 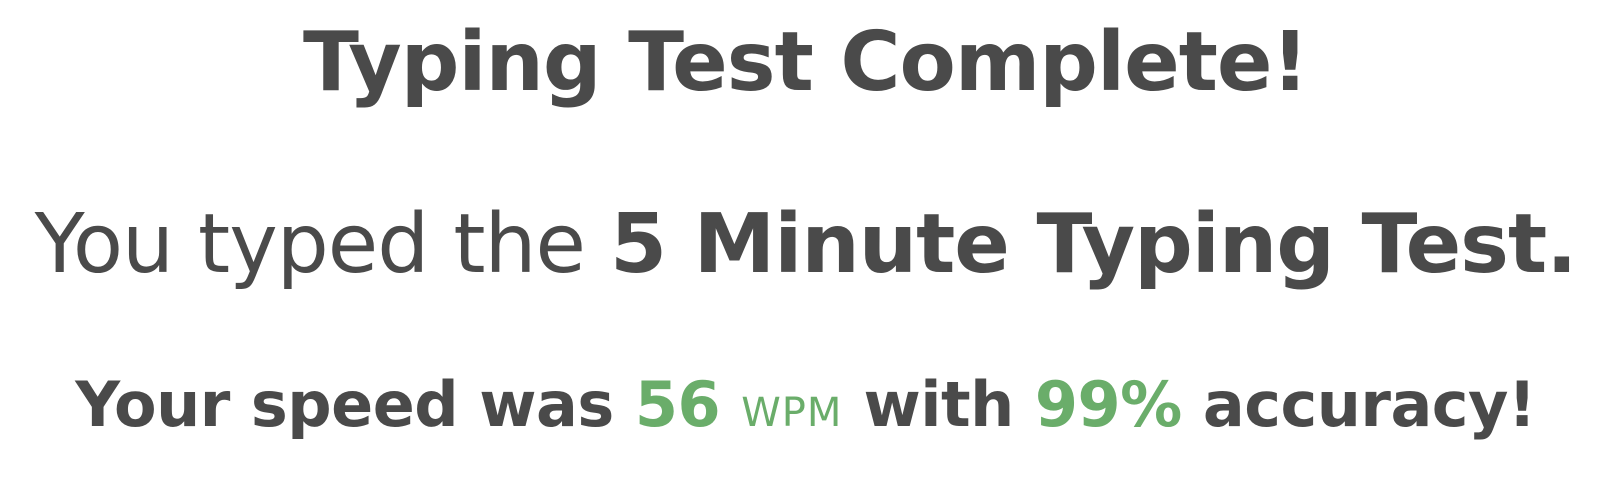 I want to click on test-name: 5 Minute Typing Test., so click(x=1093, y=244).